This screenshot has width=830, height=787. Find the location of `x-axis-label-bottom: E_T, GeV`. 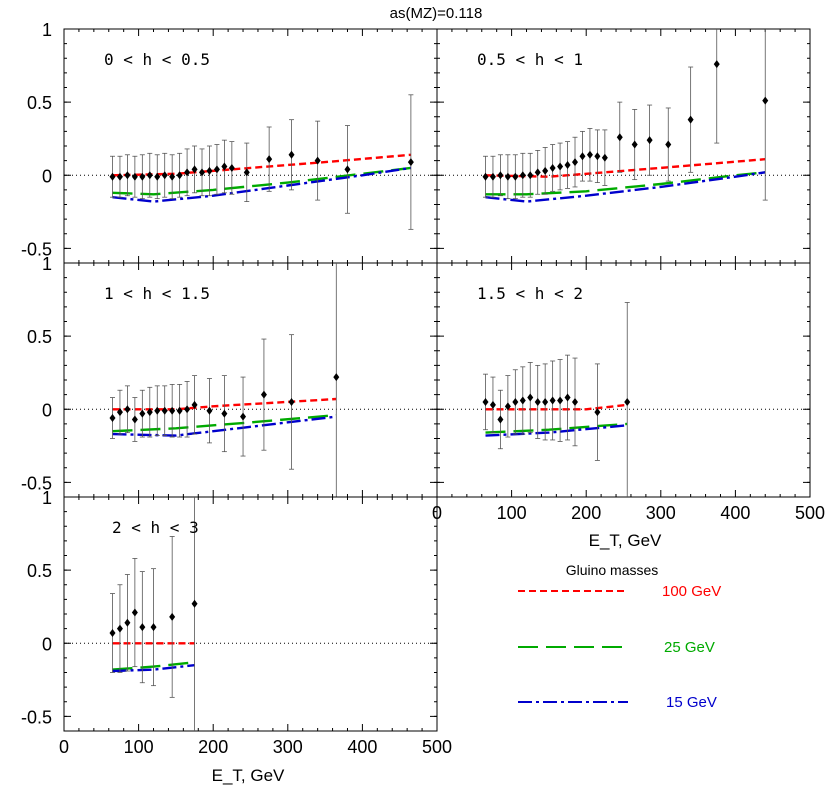

x-axis-label-bottom: E_T, GeV is located at coordinates (248, 775).